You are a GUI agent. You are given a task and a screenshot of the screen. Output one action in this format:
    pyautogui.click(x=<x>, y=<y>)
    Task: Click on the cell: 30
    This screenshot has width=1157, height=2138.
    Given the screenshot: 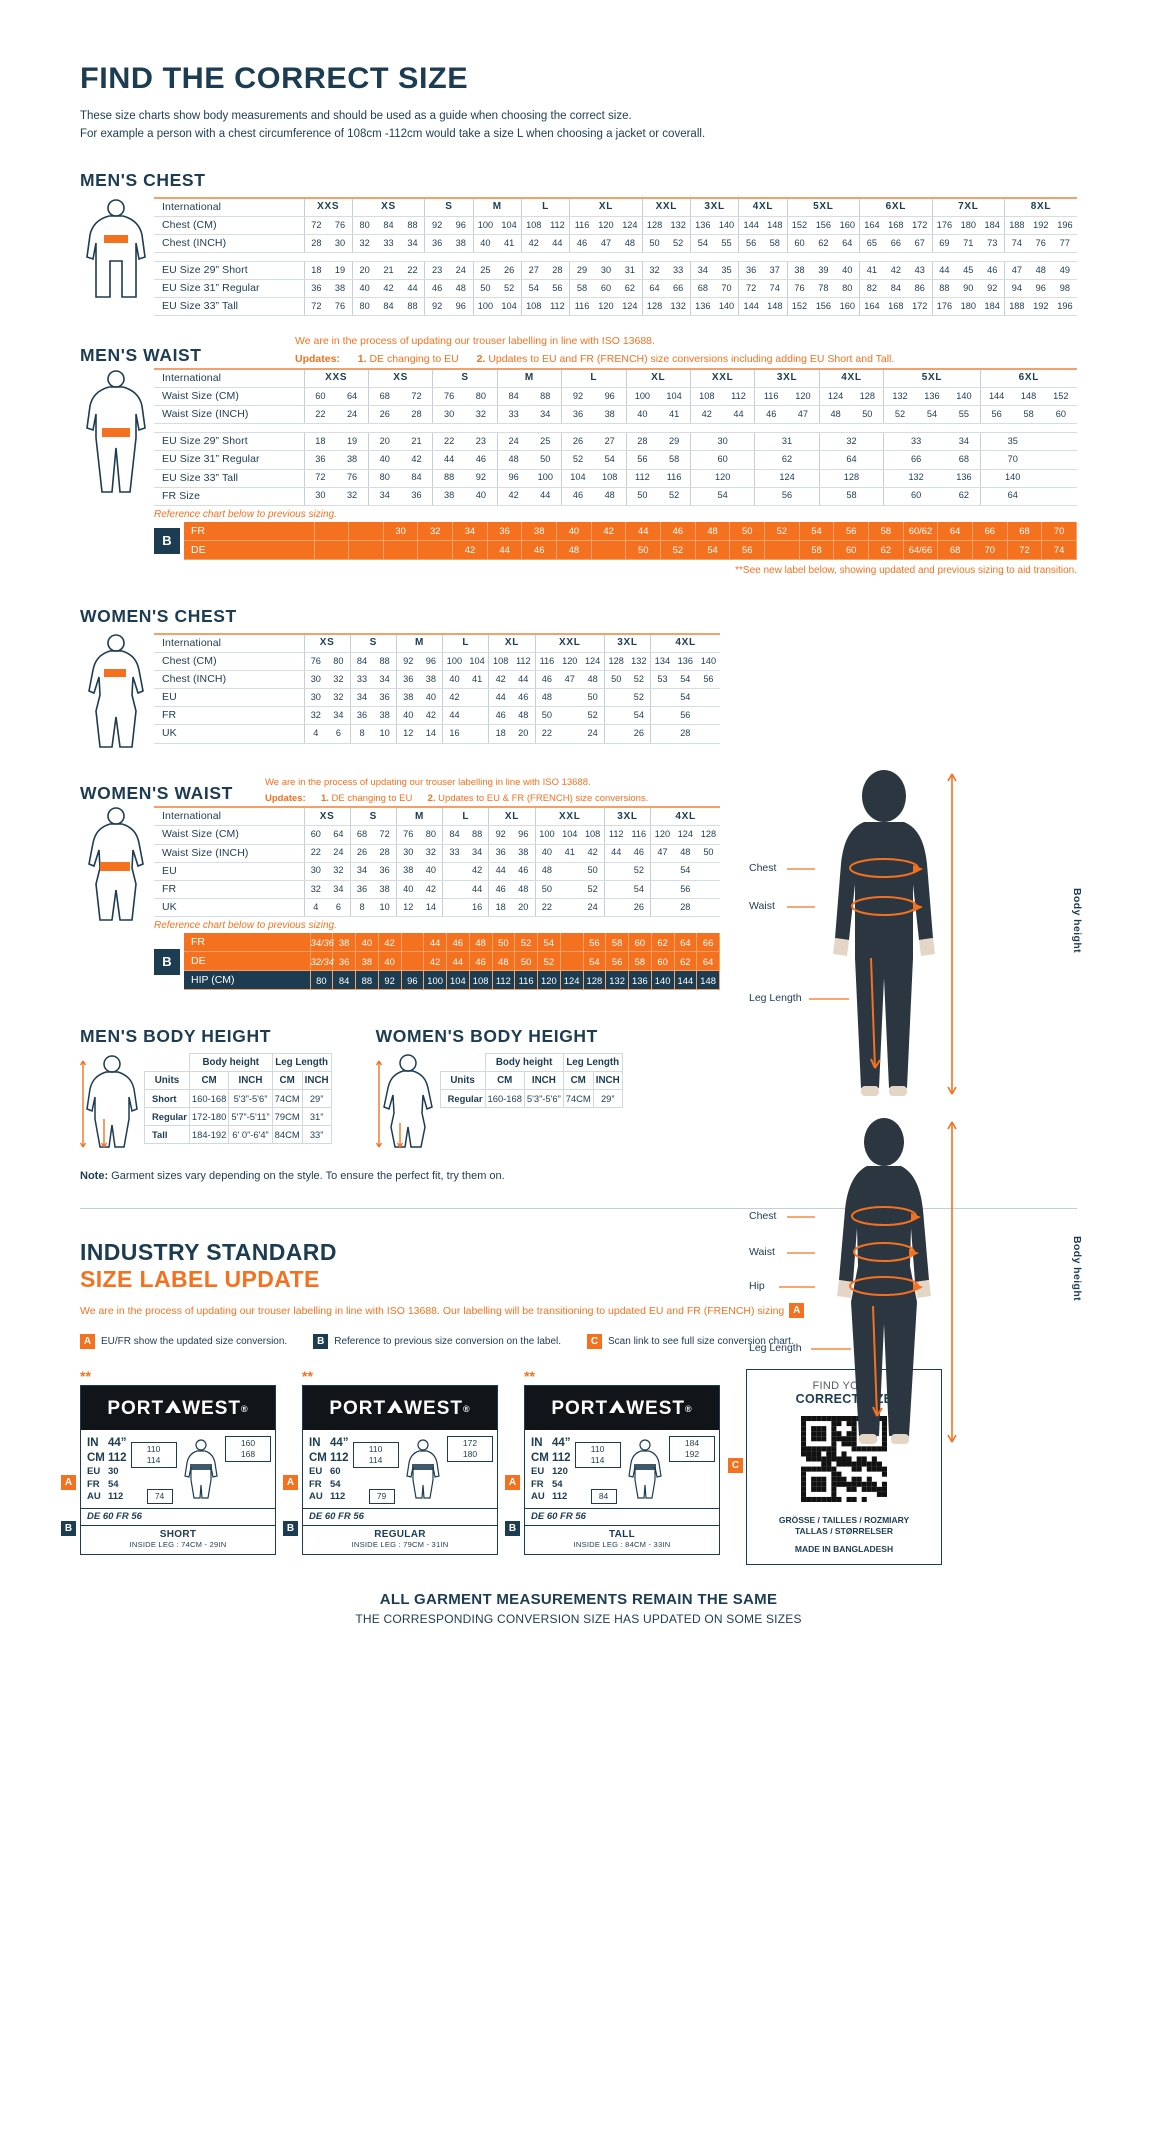 What is the action you would take?
    pyautogui.click(x=401, y=531)
    